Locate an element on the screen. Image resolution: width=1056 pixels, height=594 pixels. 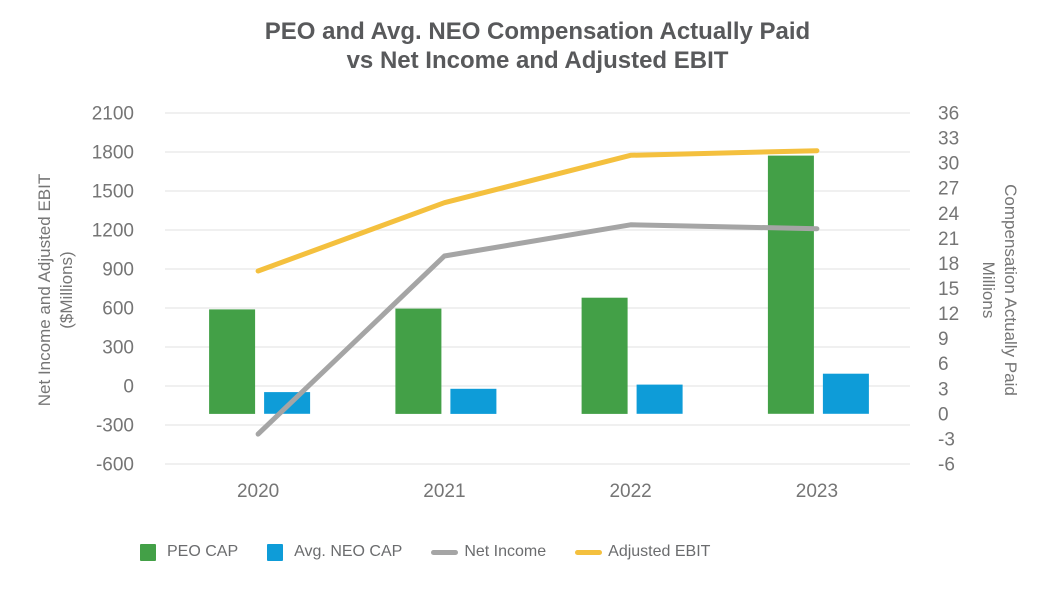
bar-avg-neo-cap-2022 is located at coordinates (659, 399).